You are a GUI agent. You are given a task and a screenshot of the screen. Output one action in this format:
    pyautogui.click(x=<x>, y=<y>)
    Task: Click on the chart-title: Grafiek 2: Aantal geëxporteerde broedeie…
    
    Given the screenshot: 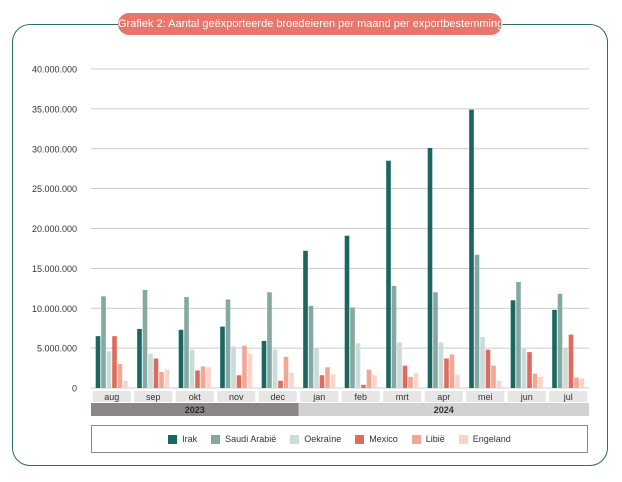 What is the action you would take?
    pyautogui.click(x=310, y=24)
    